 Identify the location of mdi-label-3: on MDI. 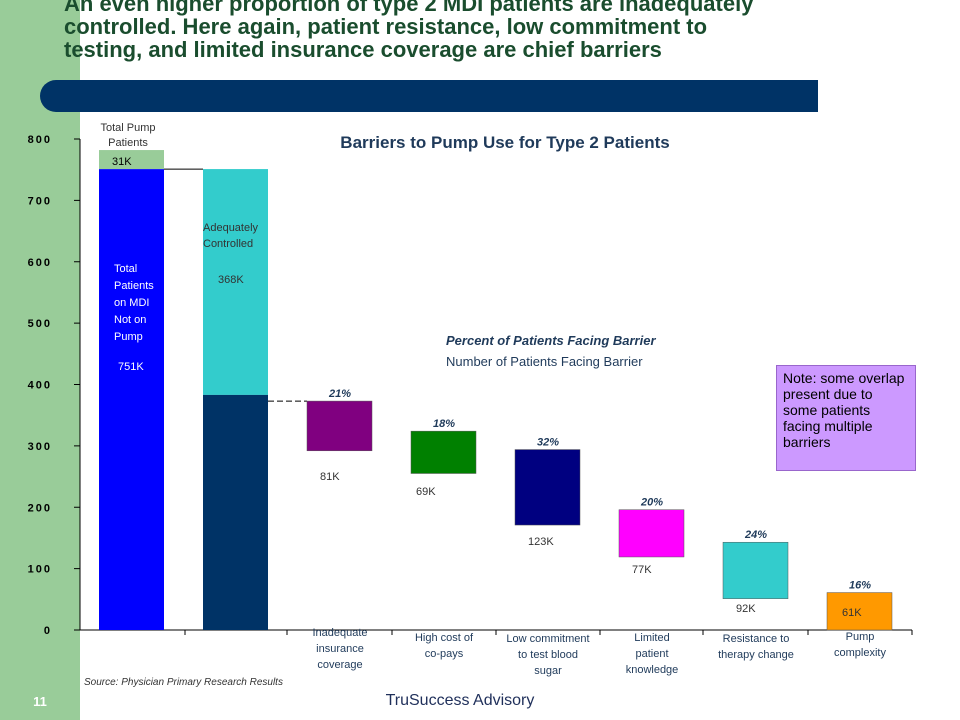
(131, 303).